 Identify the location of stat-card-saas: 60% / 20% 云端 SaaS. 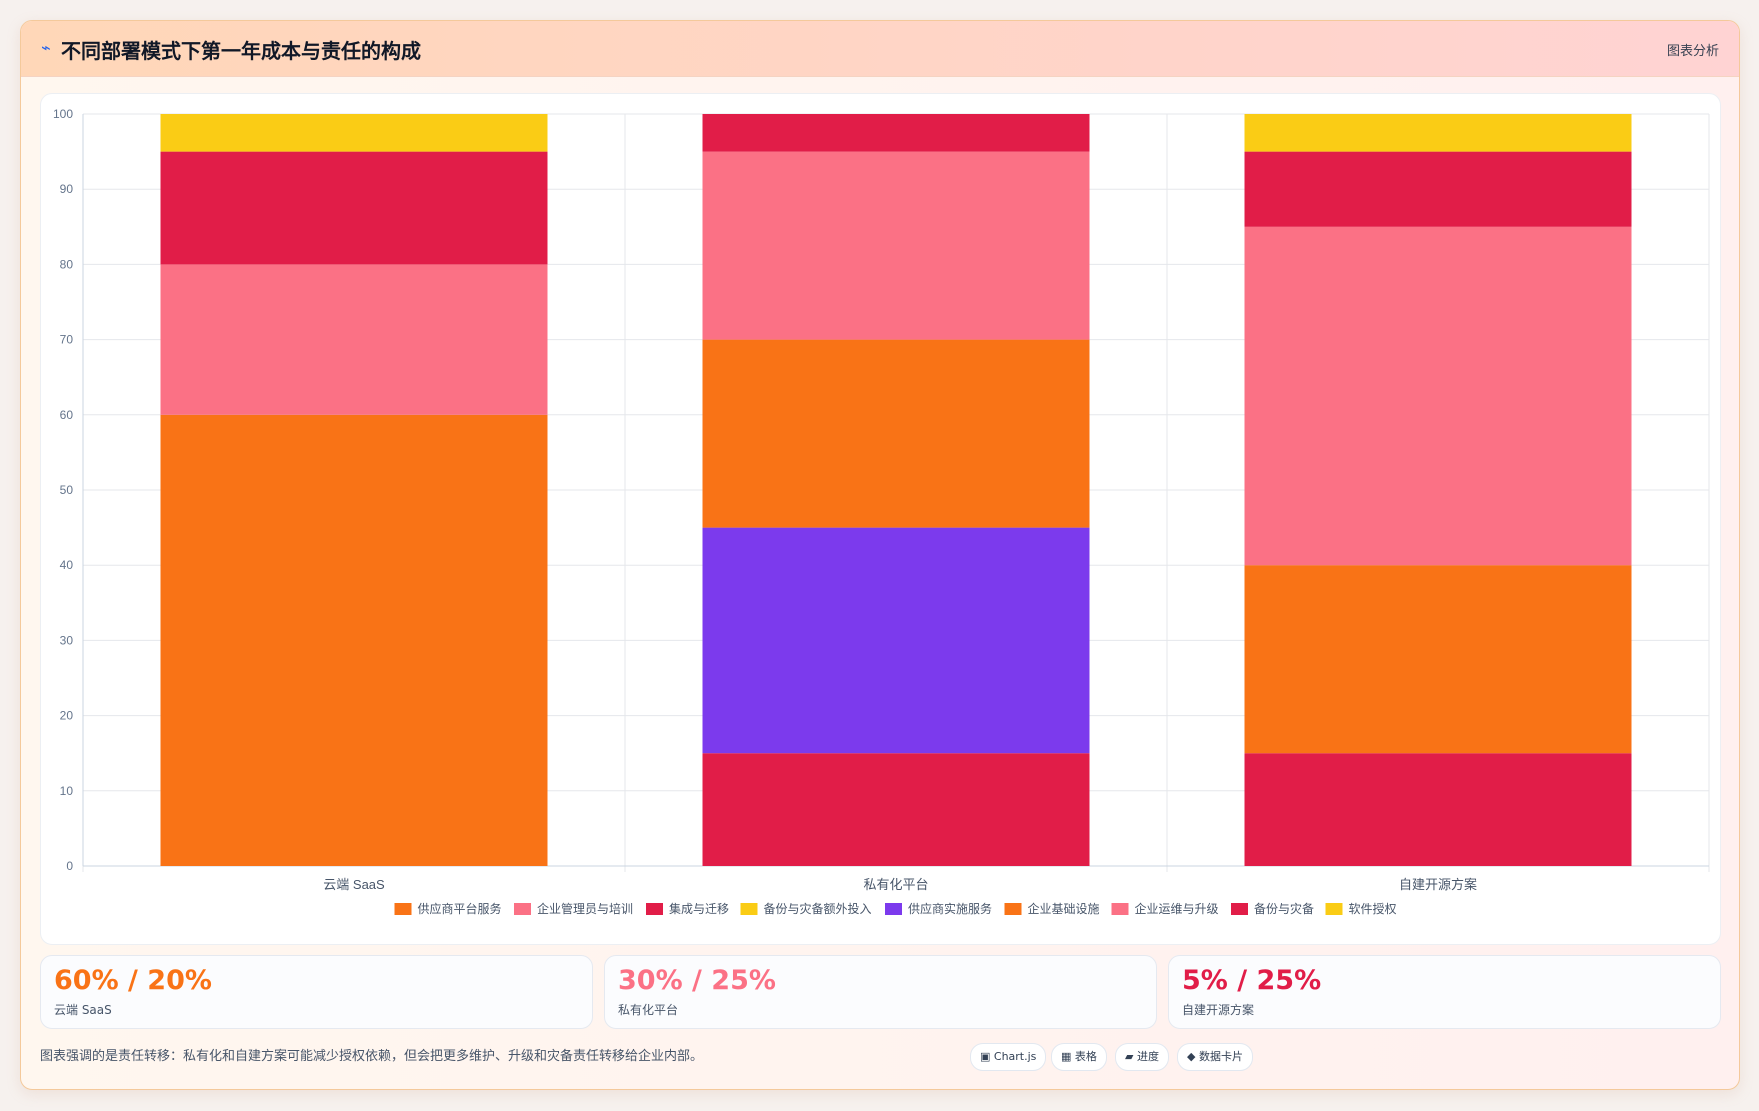
(316, 992).